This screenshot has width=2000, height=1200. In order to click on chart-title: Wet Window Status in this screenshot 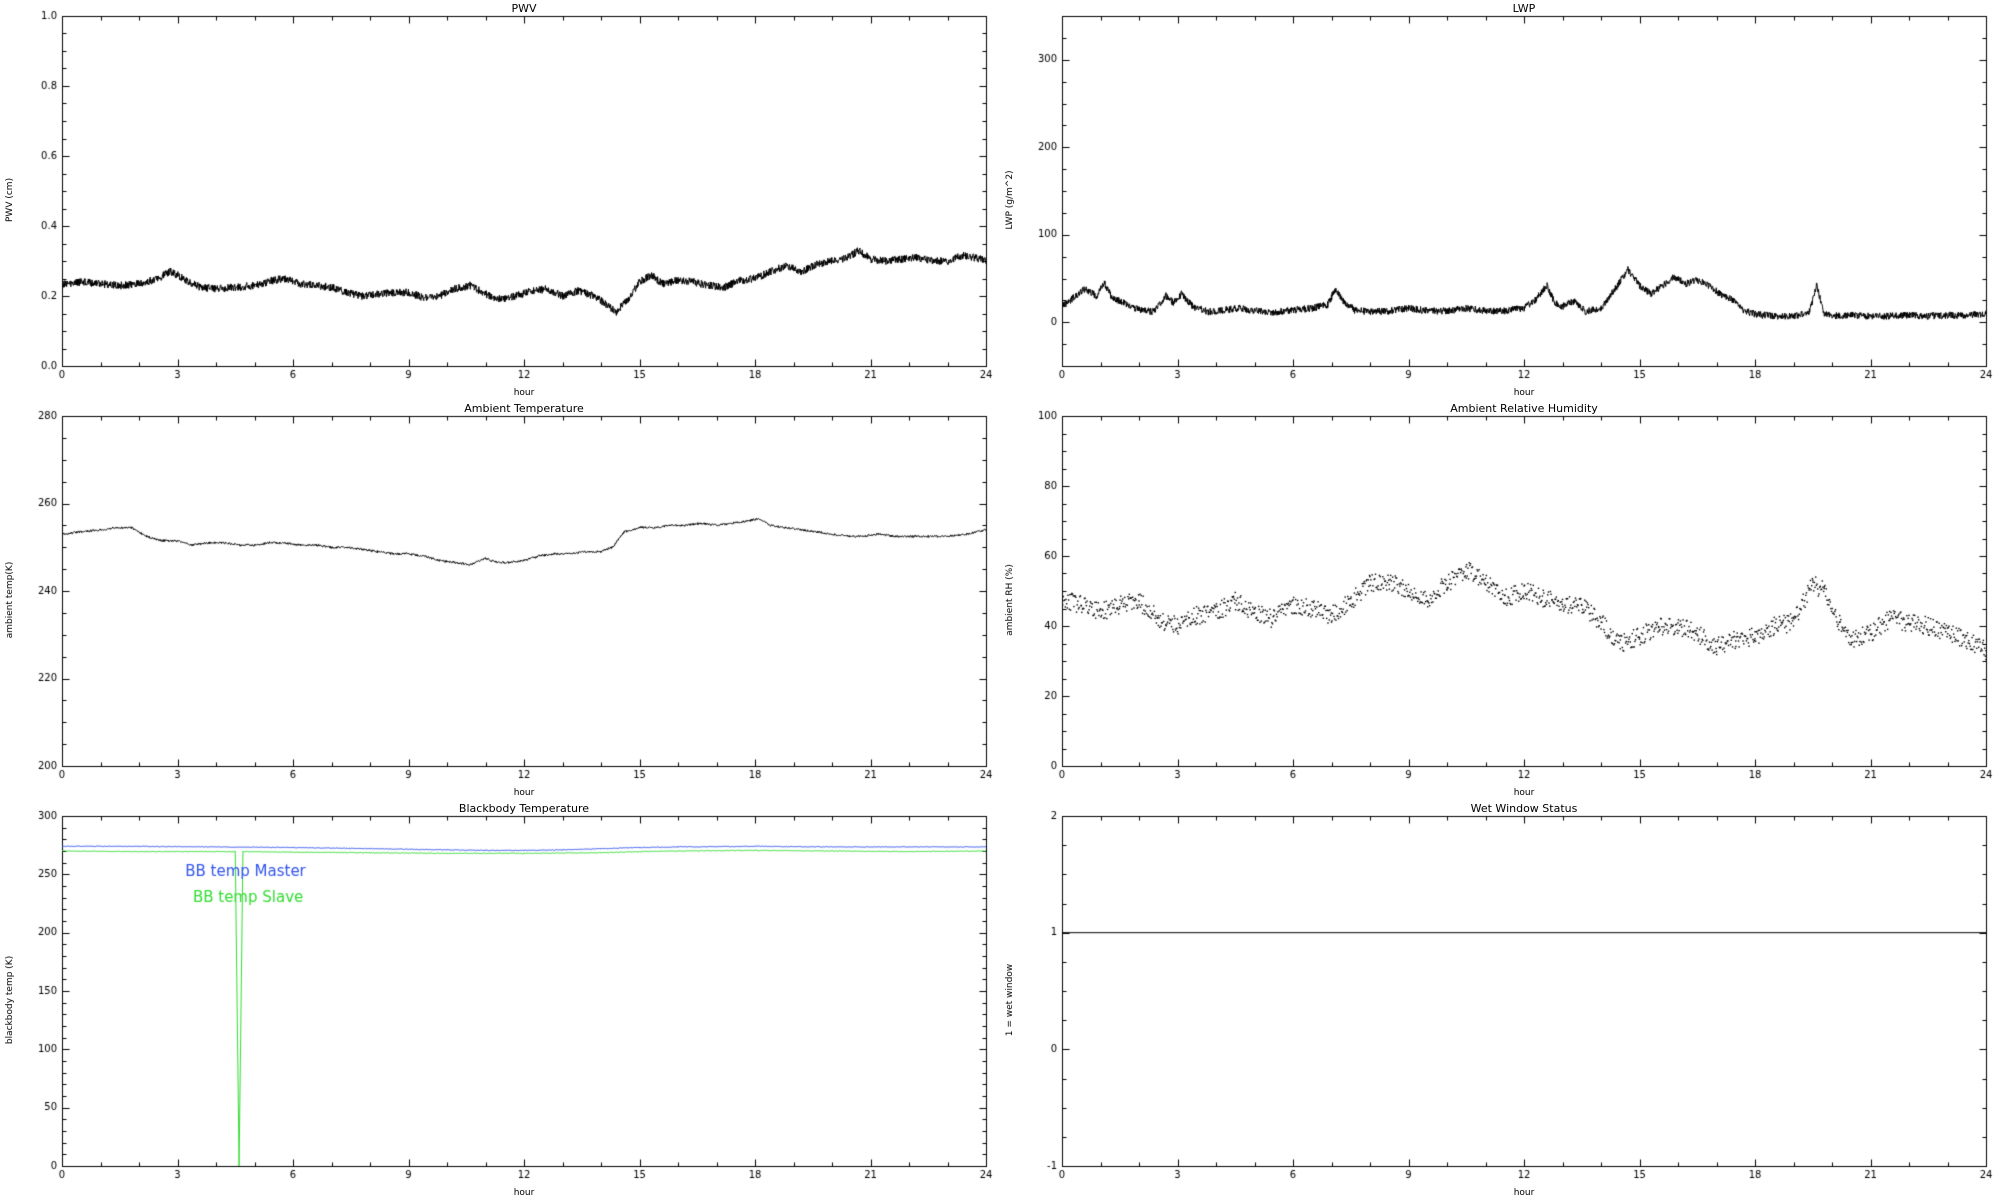, I will do `click(1524, 808)`.